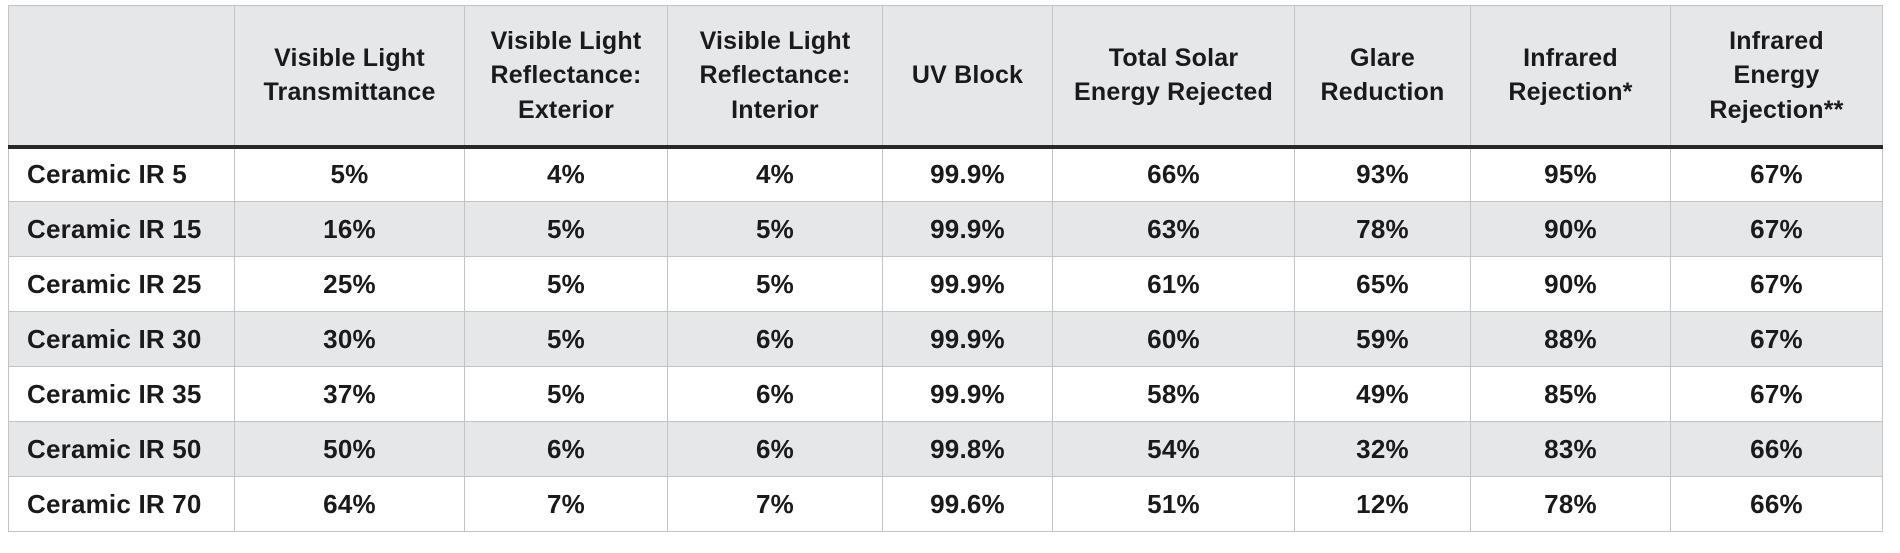 This screenshot has height=553, width=1900. What do you see at coordinates (775, 77) in the screenshot?
I see `column-header-visible-light-reflectance-interior: Visible Light Reflectance: Interior` at bounding box center [775, 77].